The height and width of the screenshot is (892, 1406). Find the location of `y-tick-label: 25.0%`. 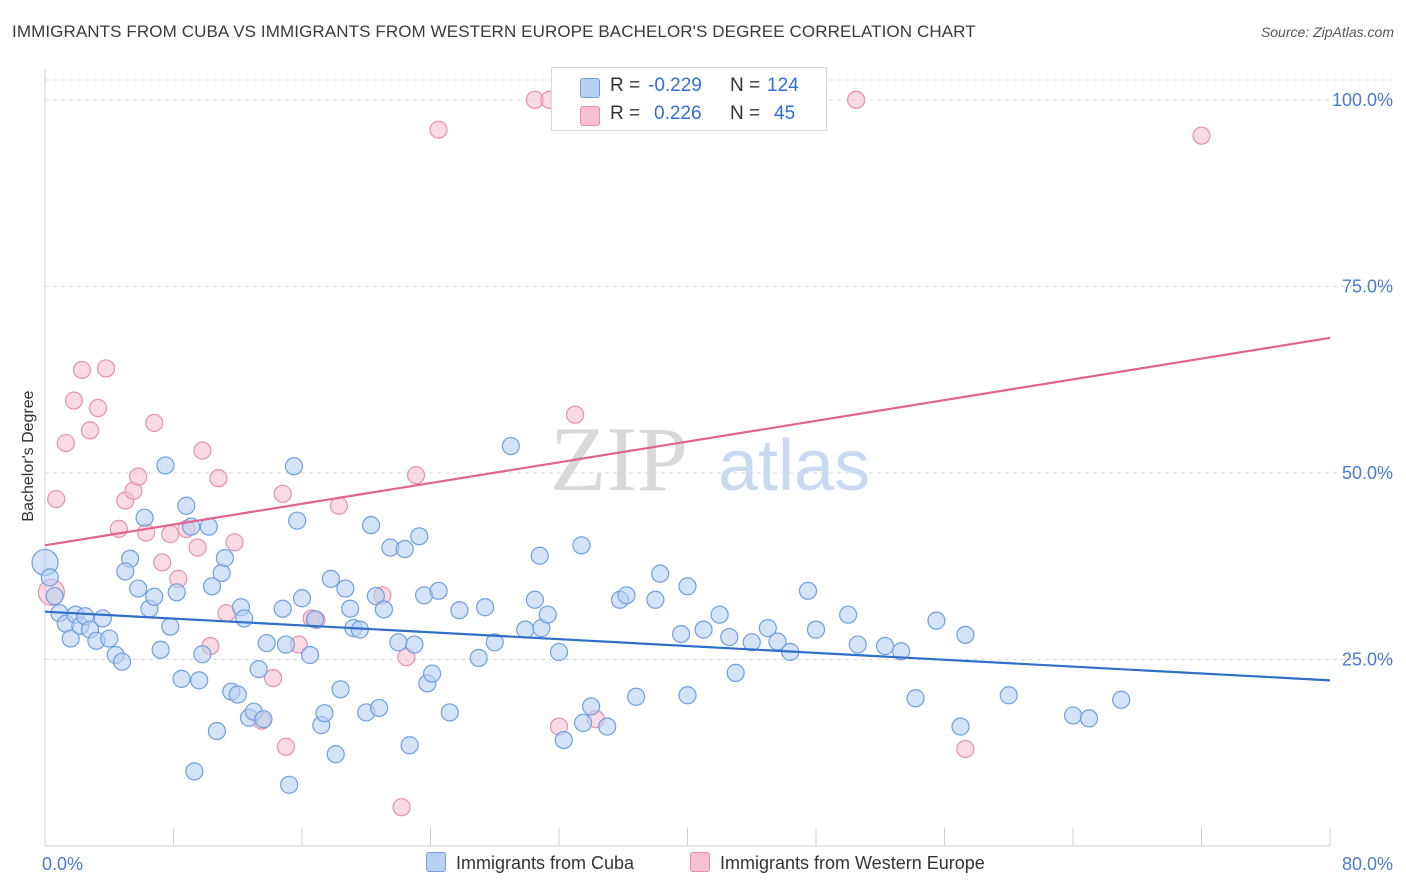

y-tick-label: 25.0% is located at coordinates (1367, 659).